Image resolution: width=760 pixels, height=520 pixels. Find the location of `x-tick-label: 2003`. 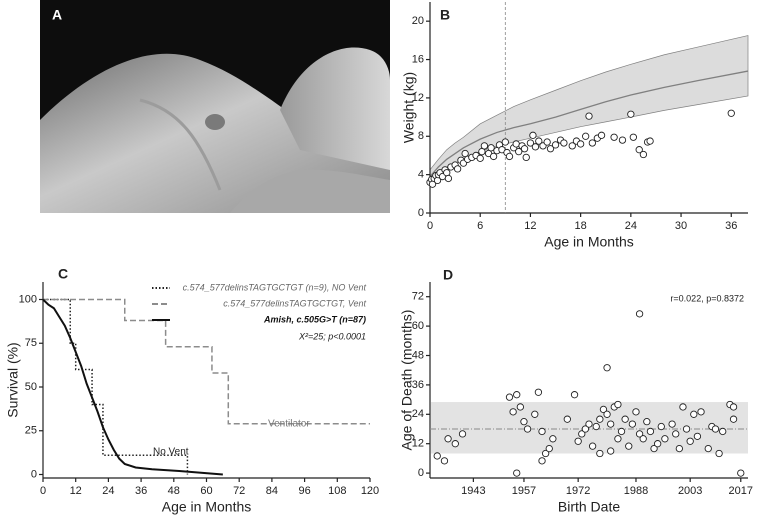

x-tick-label: 2003 is located at coordinates (690, 491).